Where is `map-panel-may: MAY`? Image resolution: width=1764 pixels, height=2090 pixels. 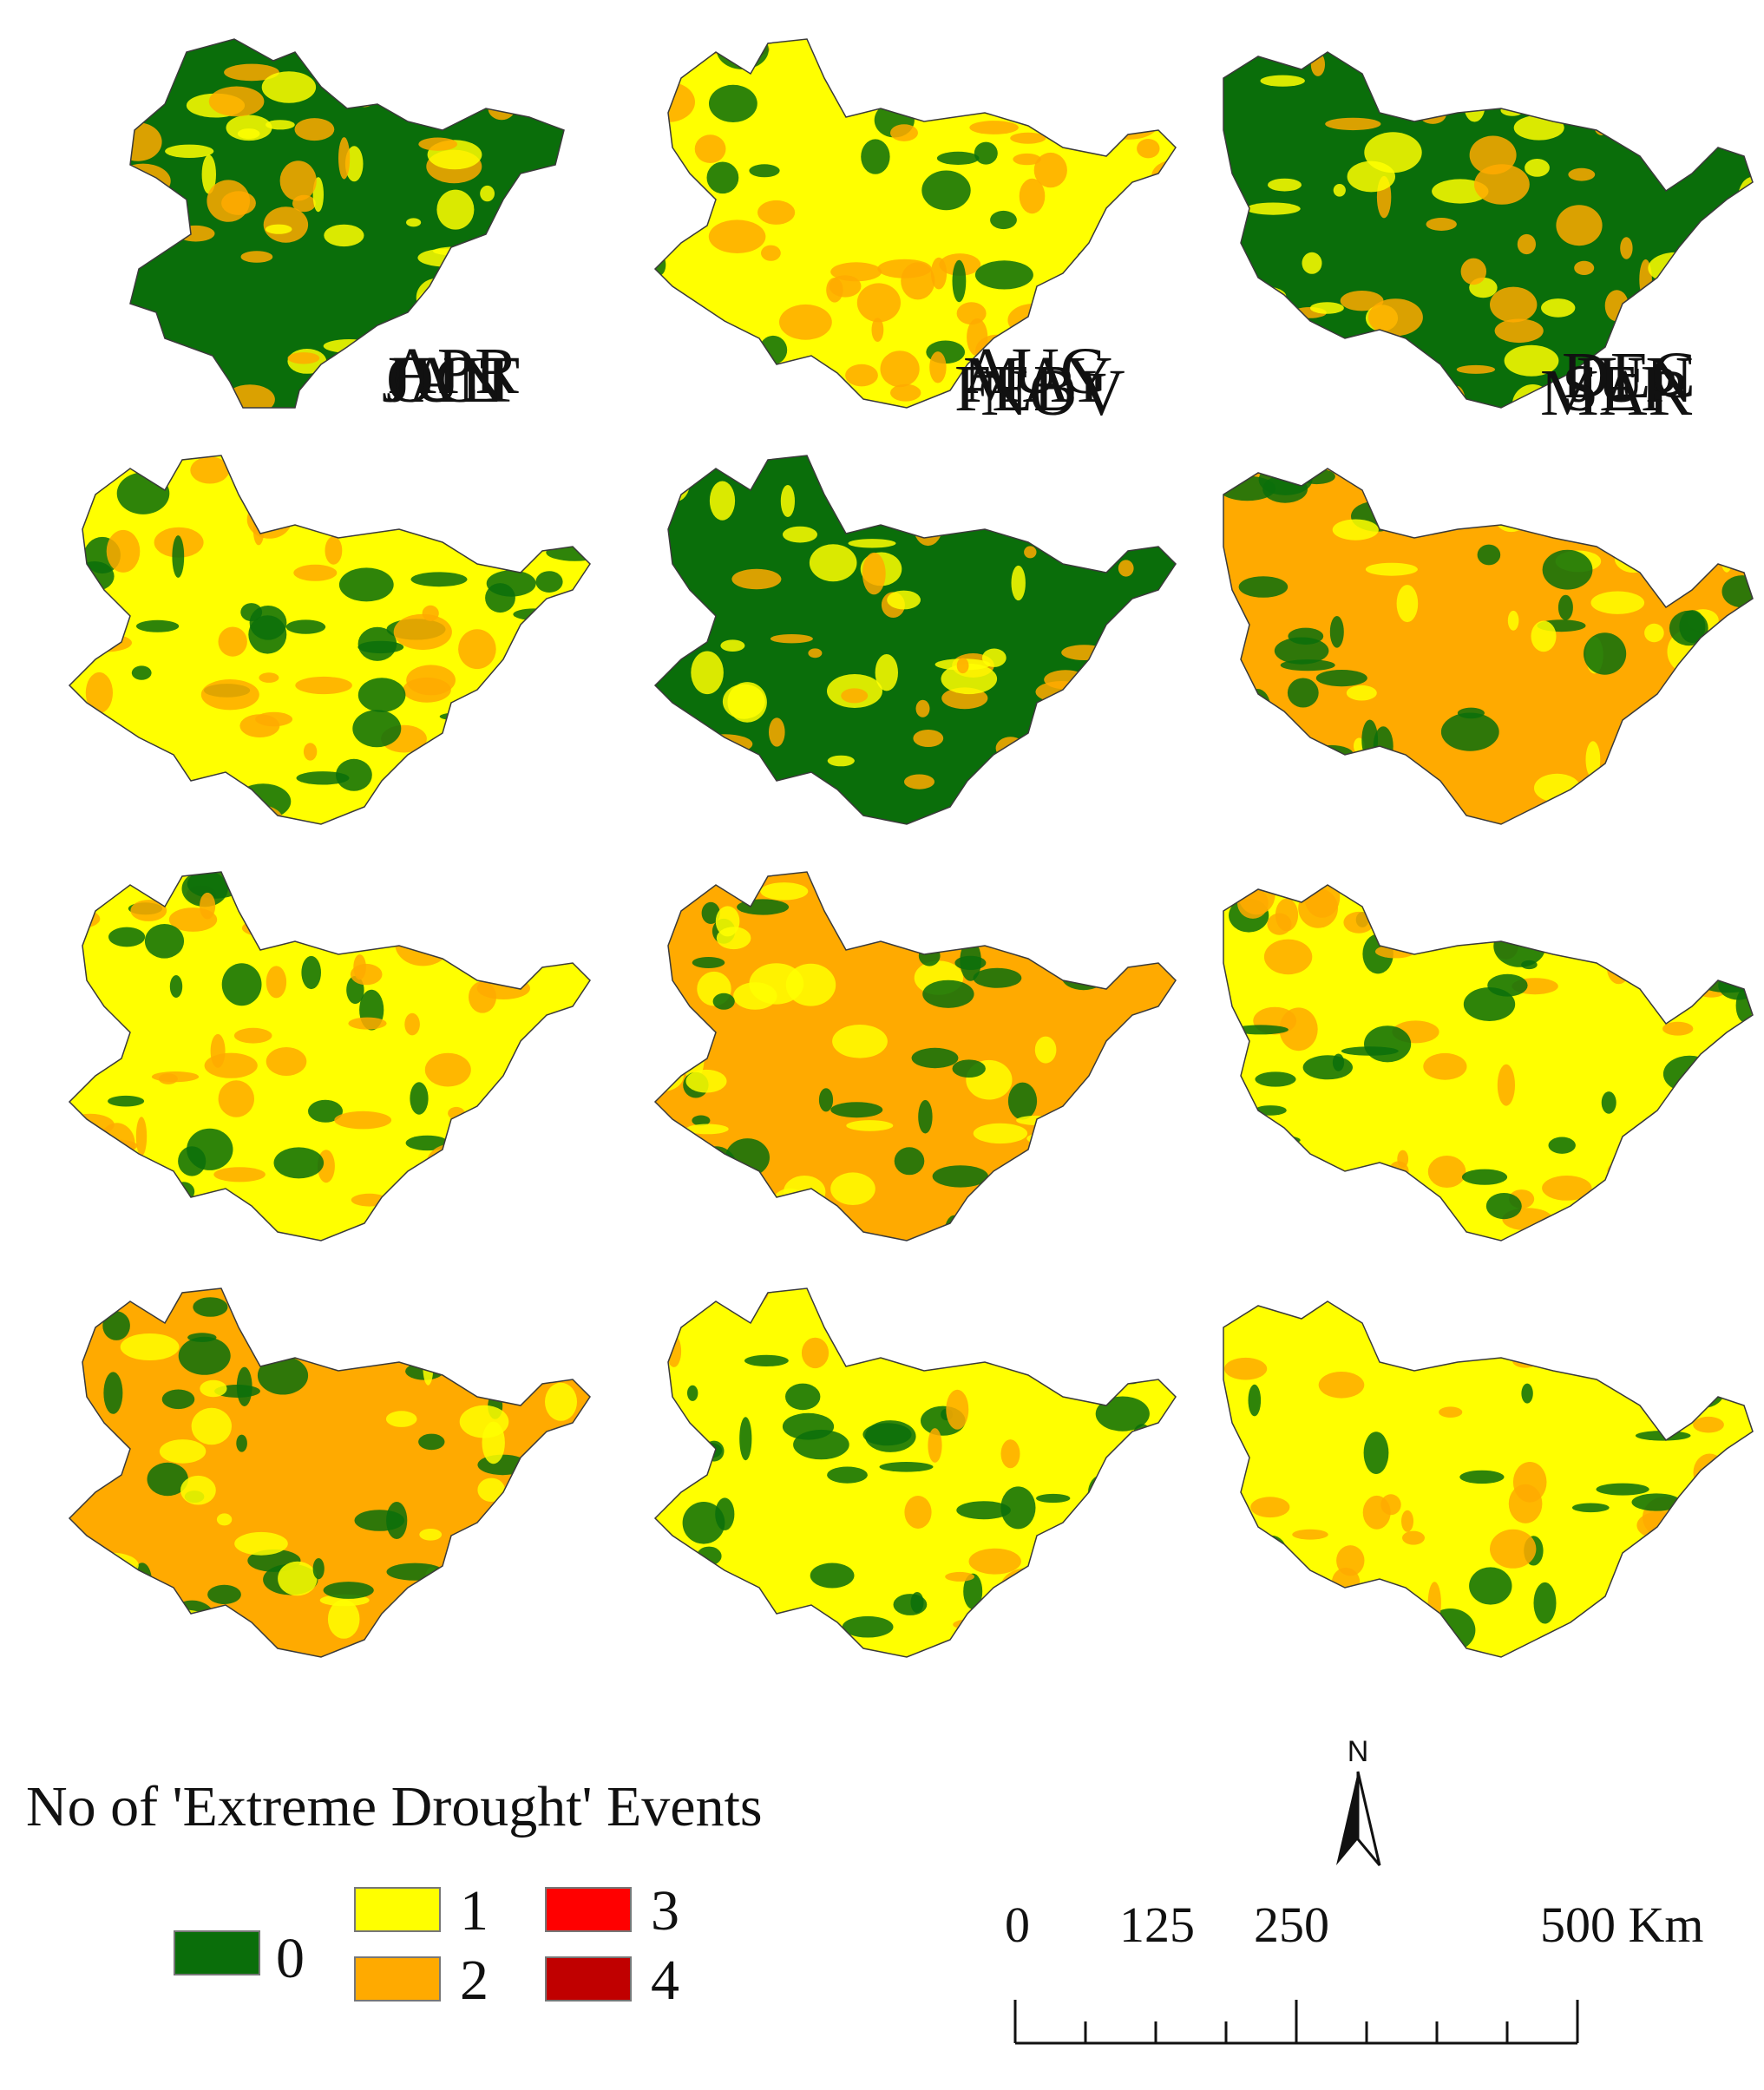
map-panel-may: MAY is located at coordinates (906, 607).